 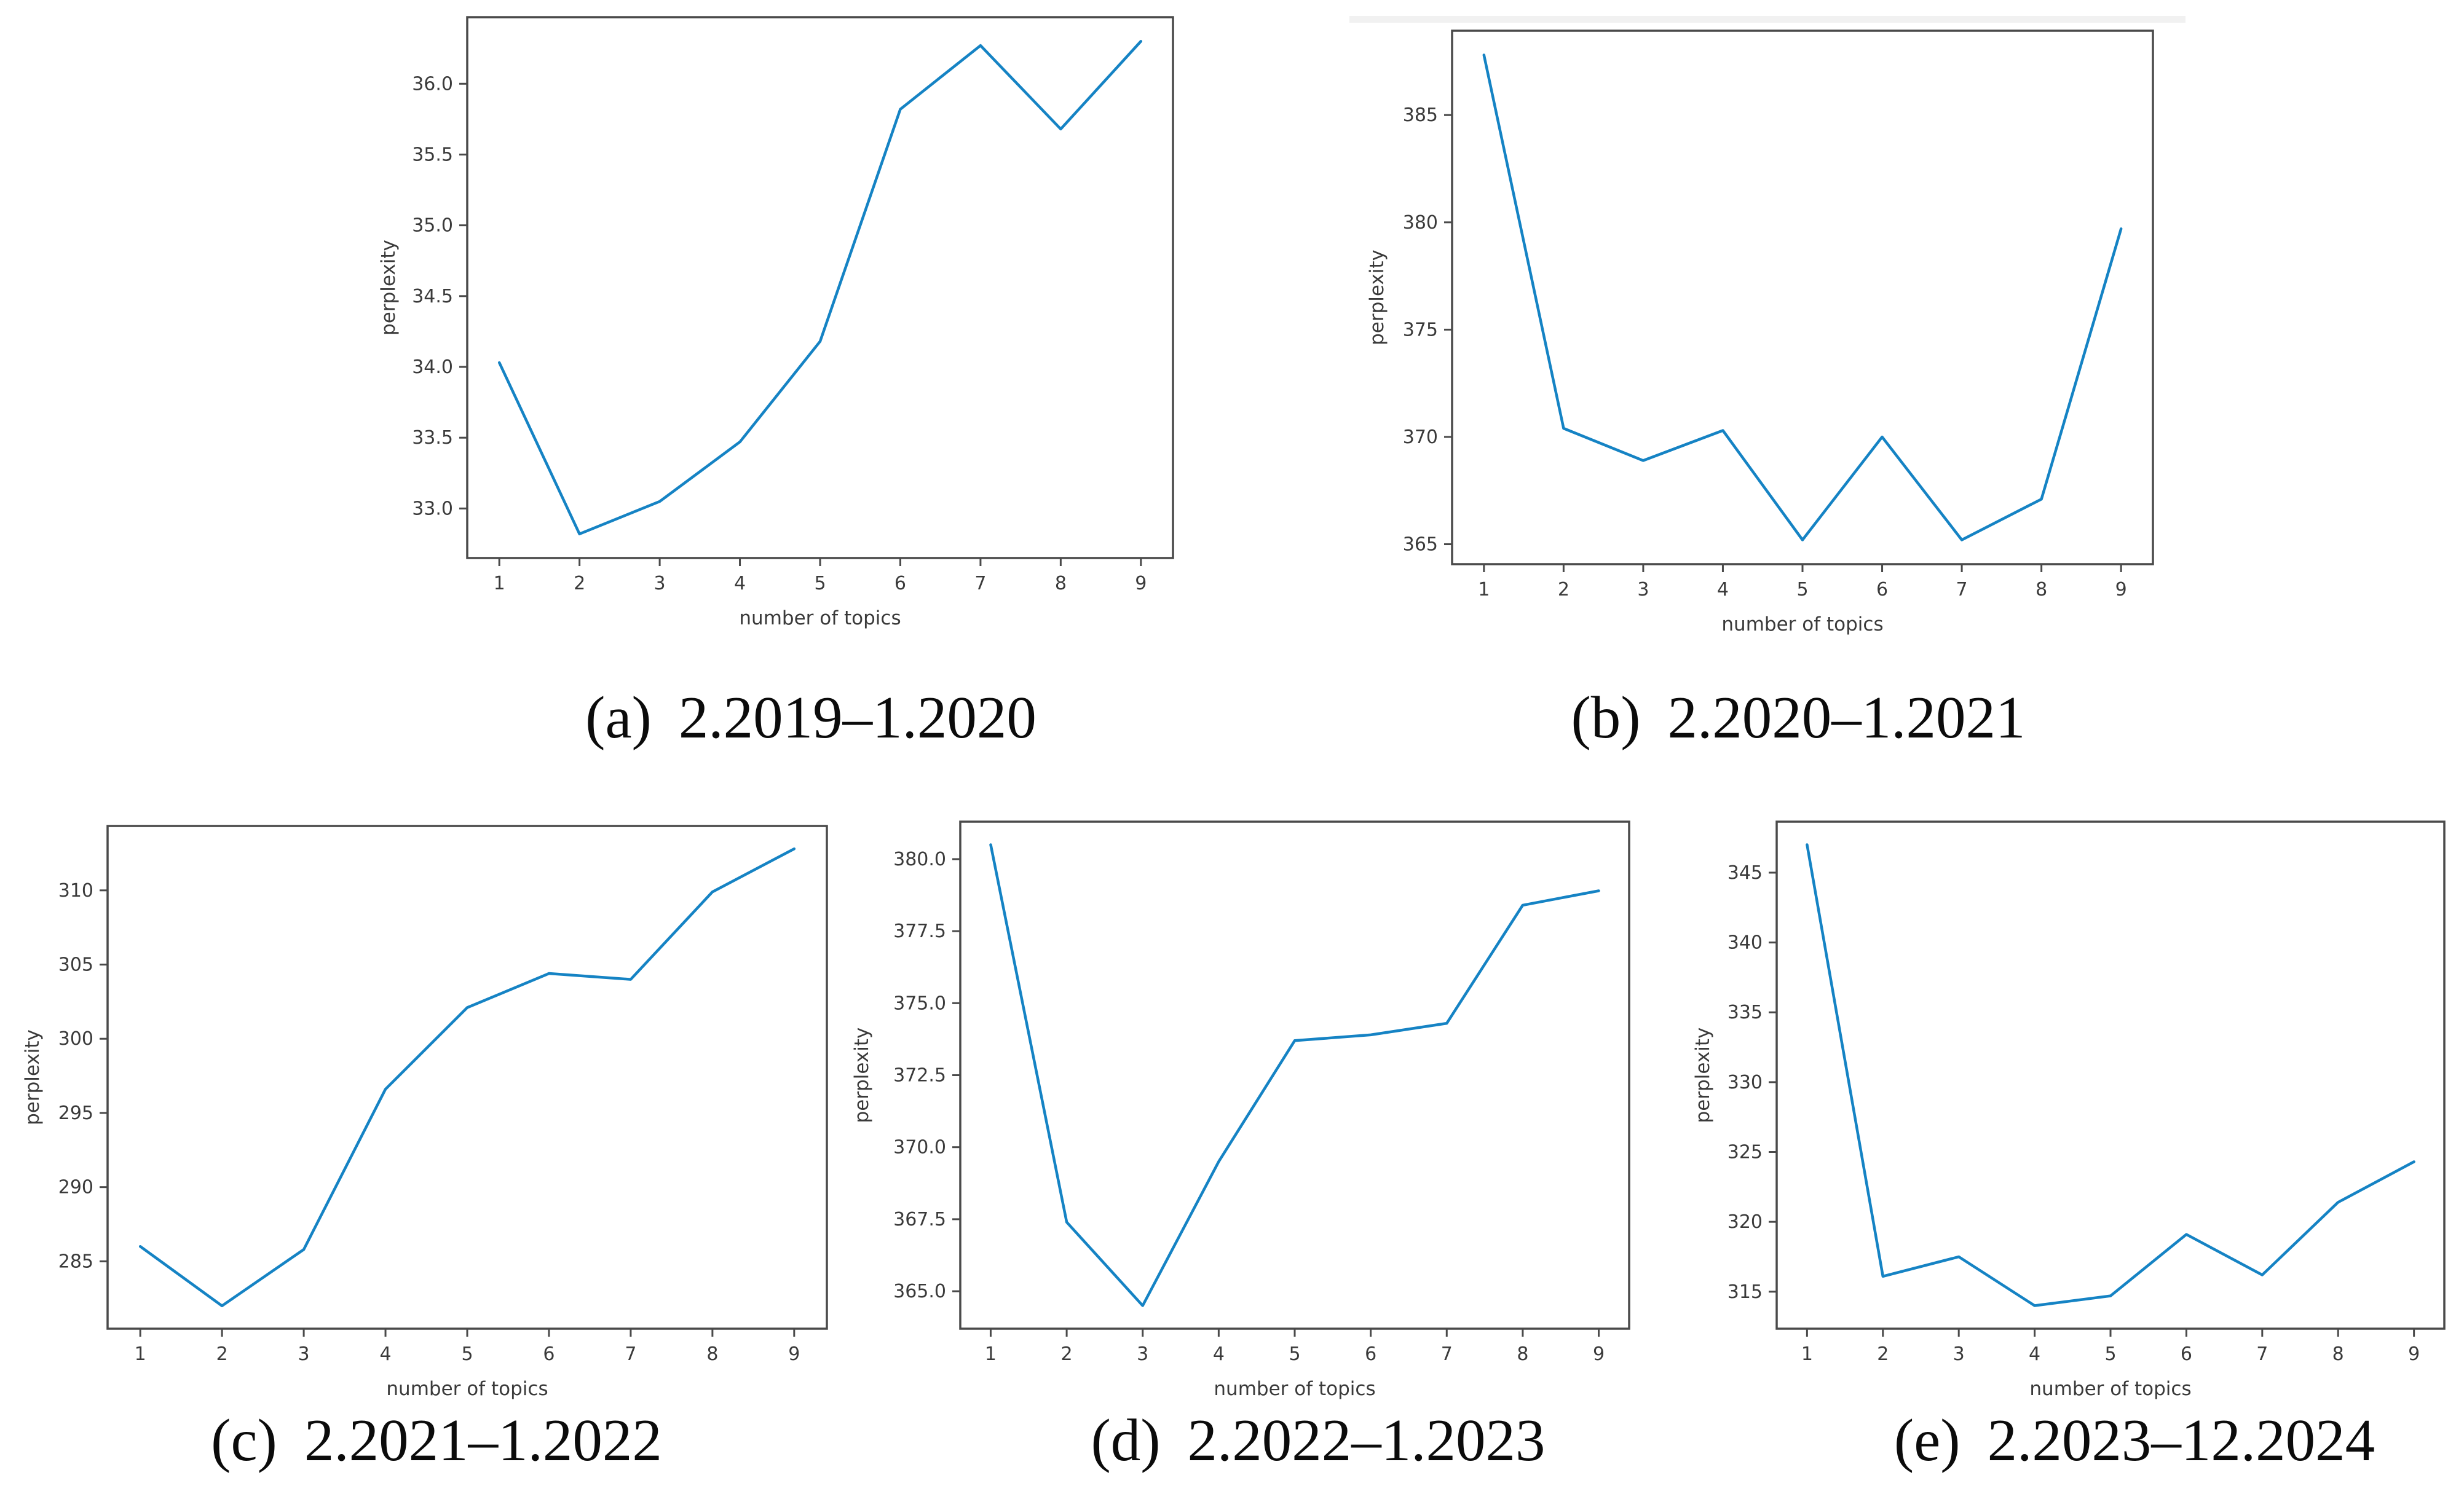 I want to click on y-tick-label: 35.5, so click(x=433, y=154).